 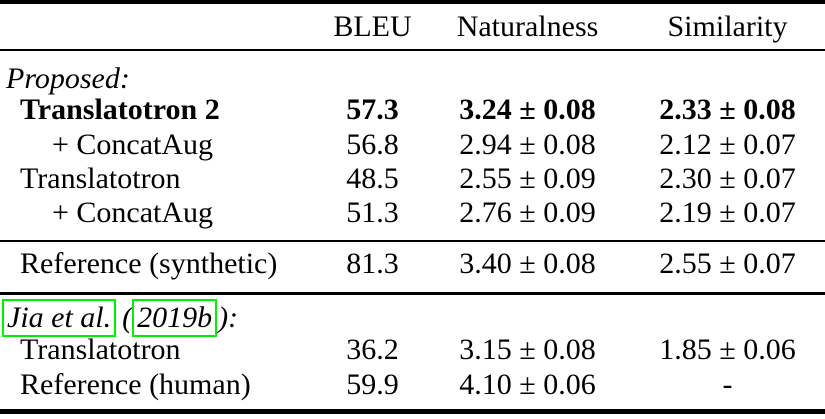 What do you see at coordinates (412, 2) in the screenshot?
I see `table-rule-top` at bounding box center [412, 2].